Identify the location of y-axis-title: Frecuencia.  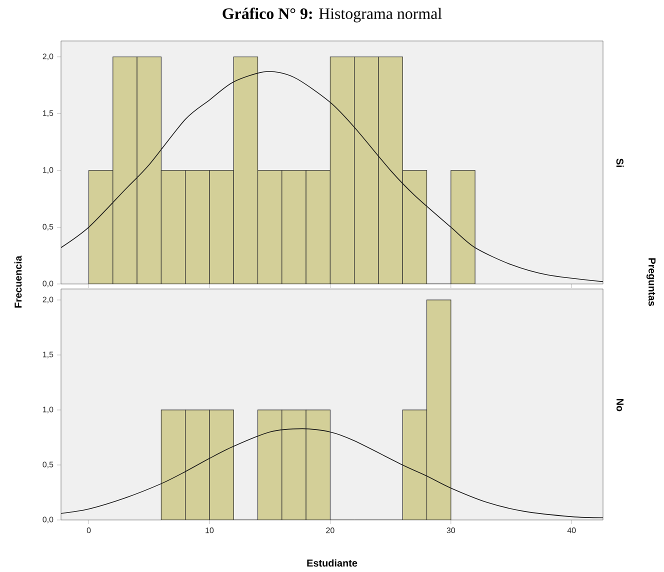
(18, 282).